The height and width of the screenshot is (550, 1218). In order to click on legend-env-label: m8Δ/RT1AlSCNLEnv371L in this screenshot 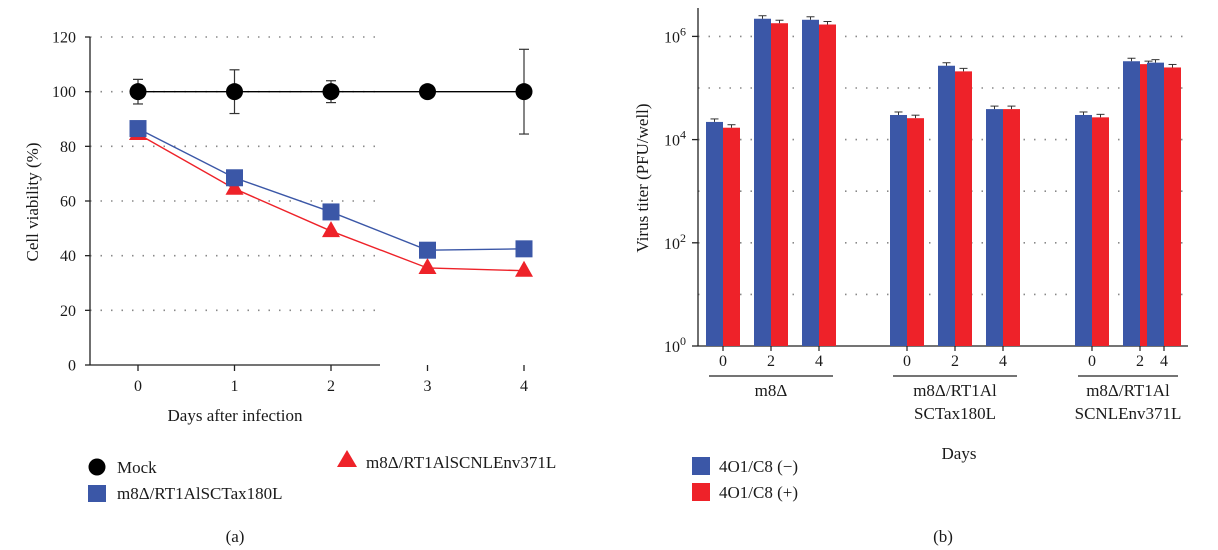, I will do `click(461, 462)`.